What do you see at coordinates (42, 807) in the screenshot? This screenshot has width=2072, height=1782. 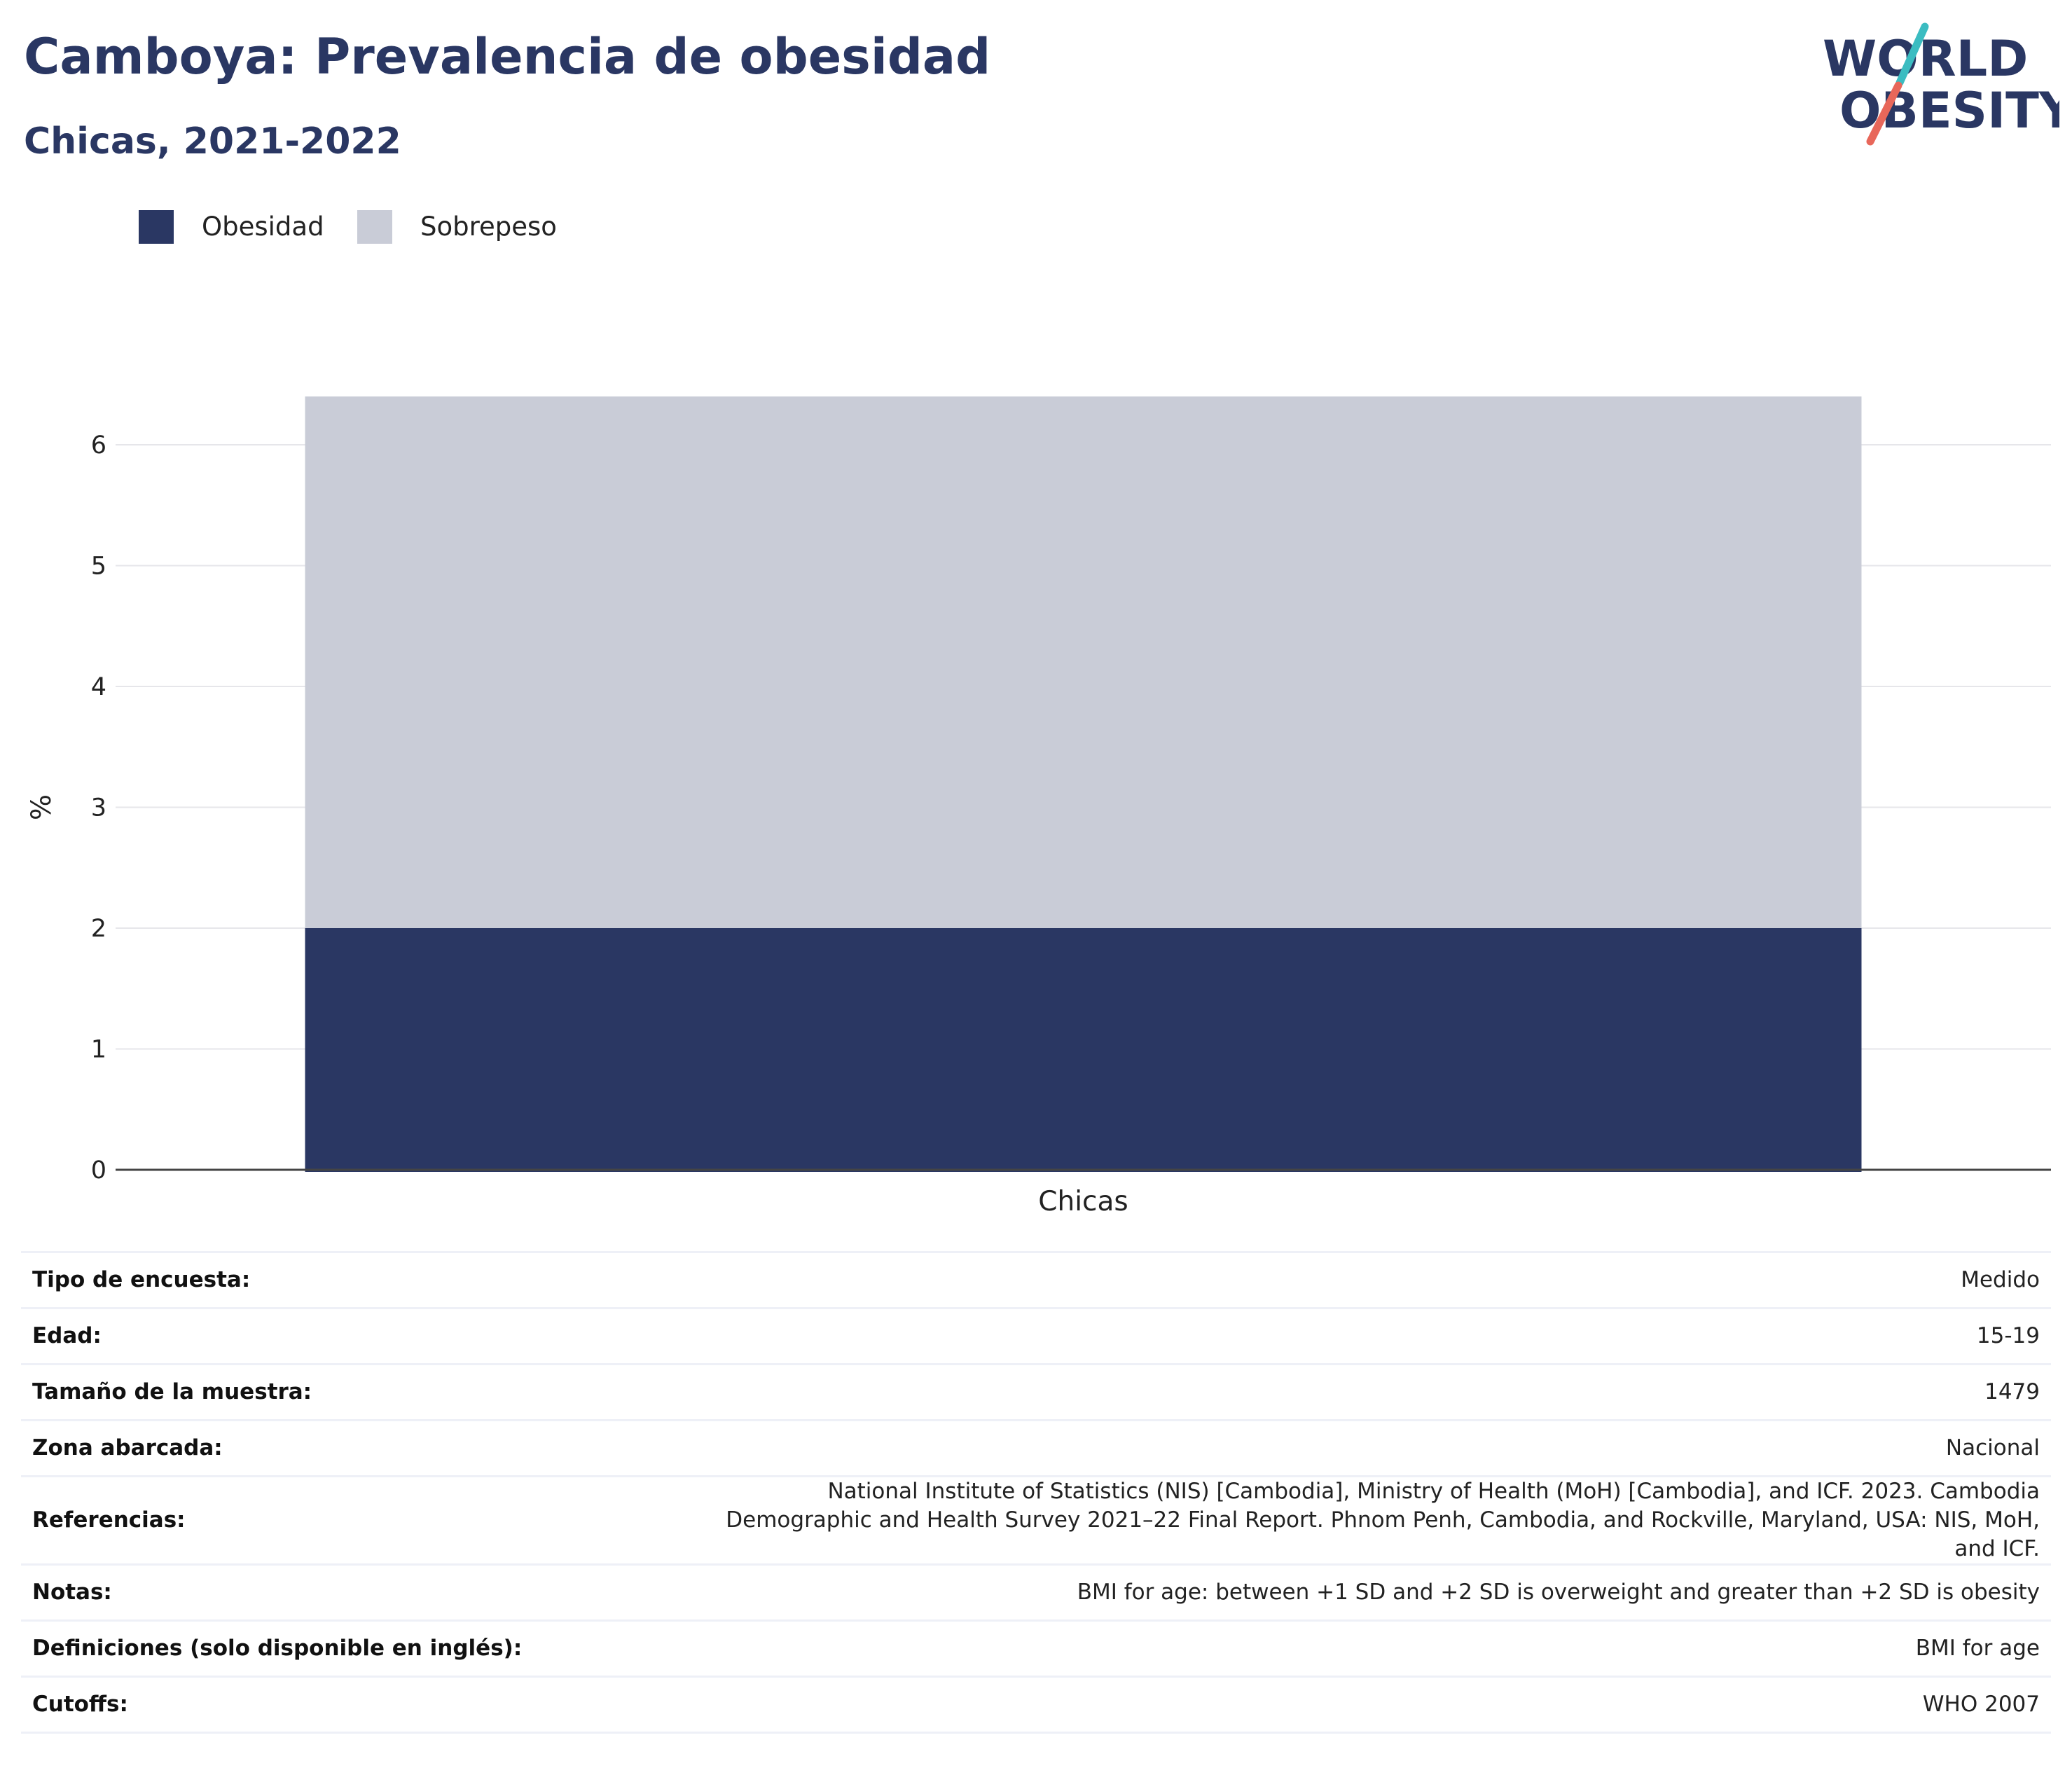 I see `y-axis-label: %` at bounding box center [42, 807].